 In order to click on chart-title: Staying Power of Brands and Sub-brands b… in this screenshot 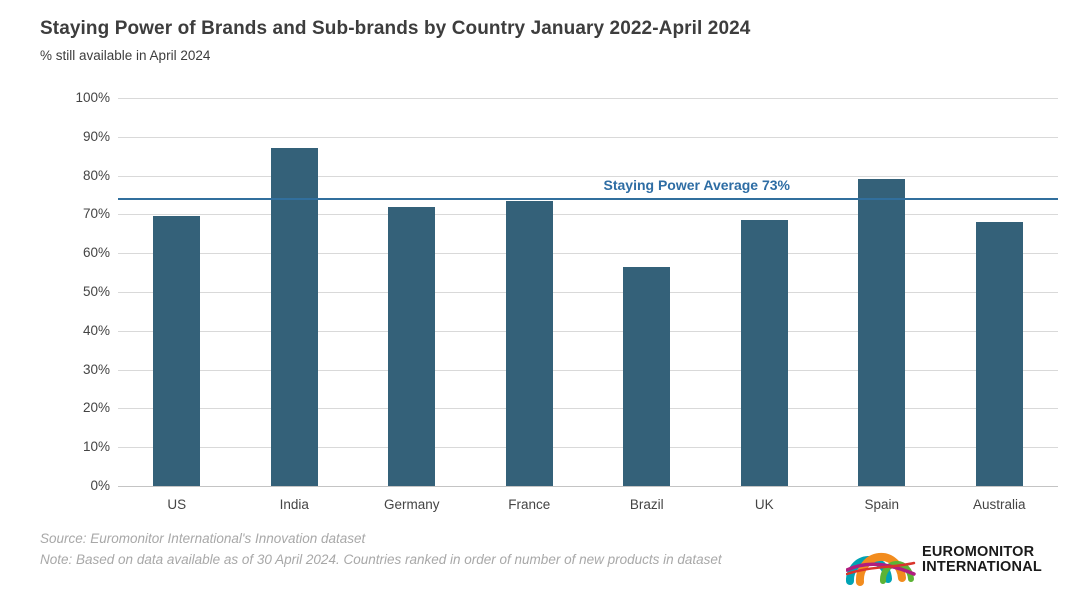, I will do `click(395, 28)`.